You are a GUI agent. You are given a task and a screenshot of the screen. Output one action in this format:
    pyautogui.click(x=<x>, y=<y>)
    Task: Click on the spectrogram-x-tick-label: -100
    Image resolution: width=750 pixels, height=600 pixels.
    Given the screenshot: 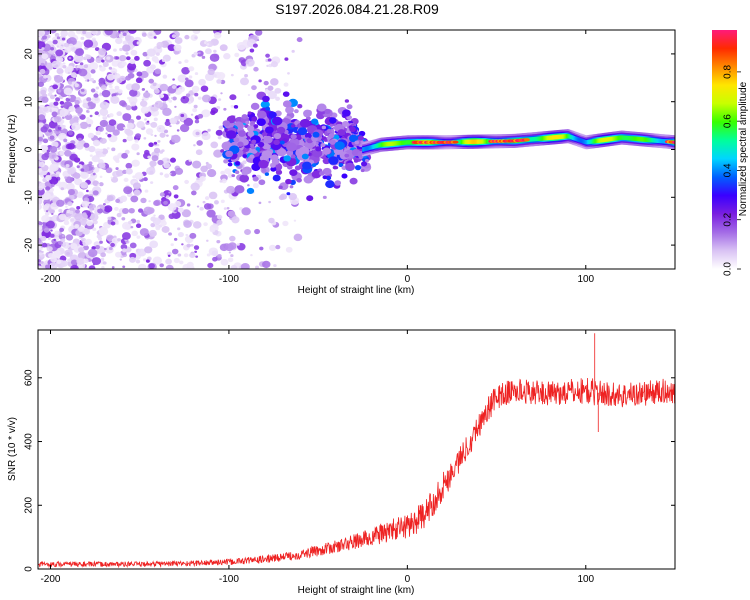 What is the action you would take?
    pyautogui.click(x=229, y=279)
    